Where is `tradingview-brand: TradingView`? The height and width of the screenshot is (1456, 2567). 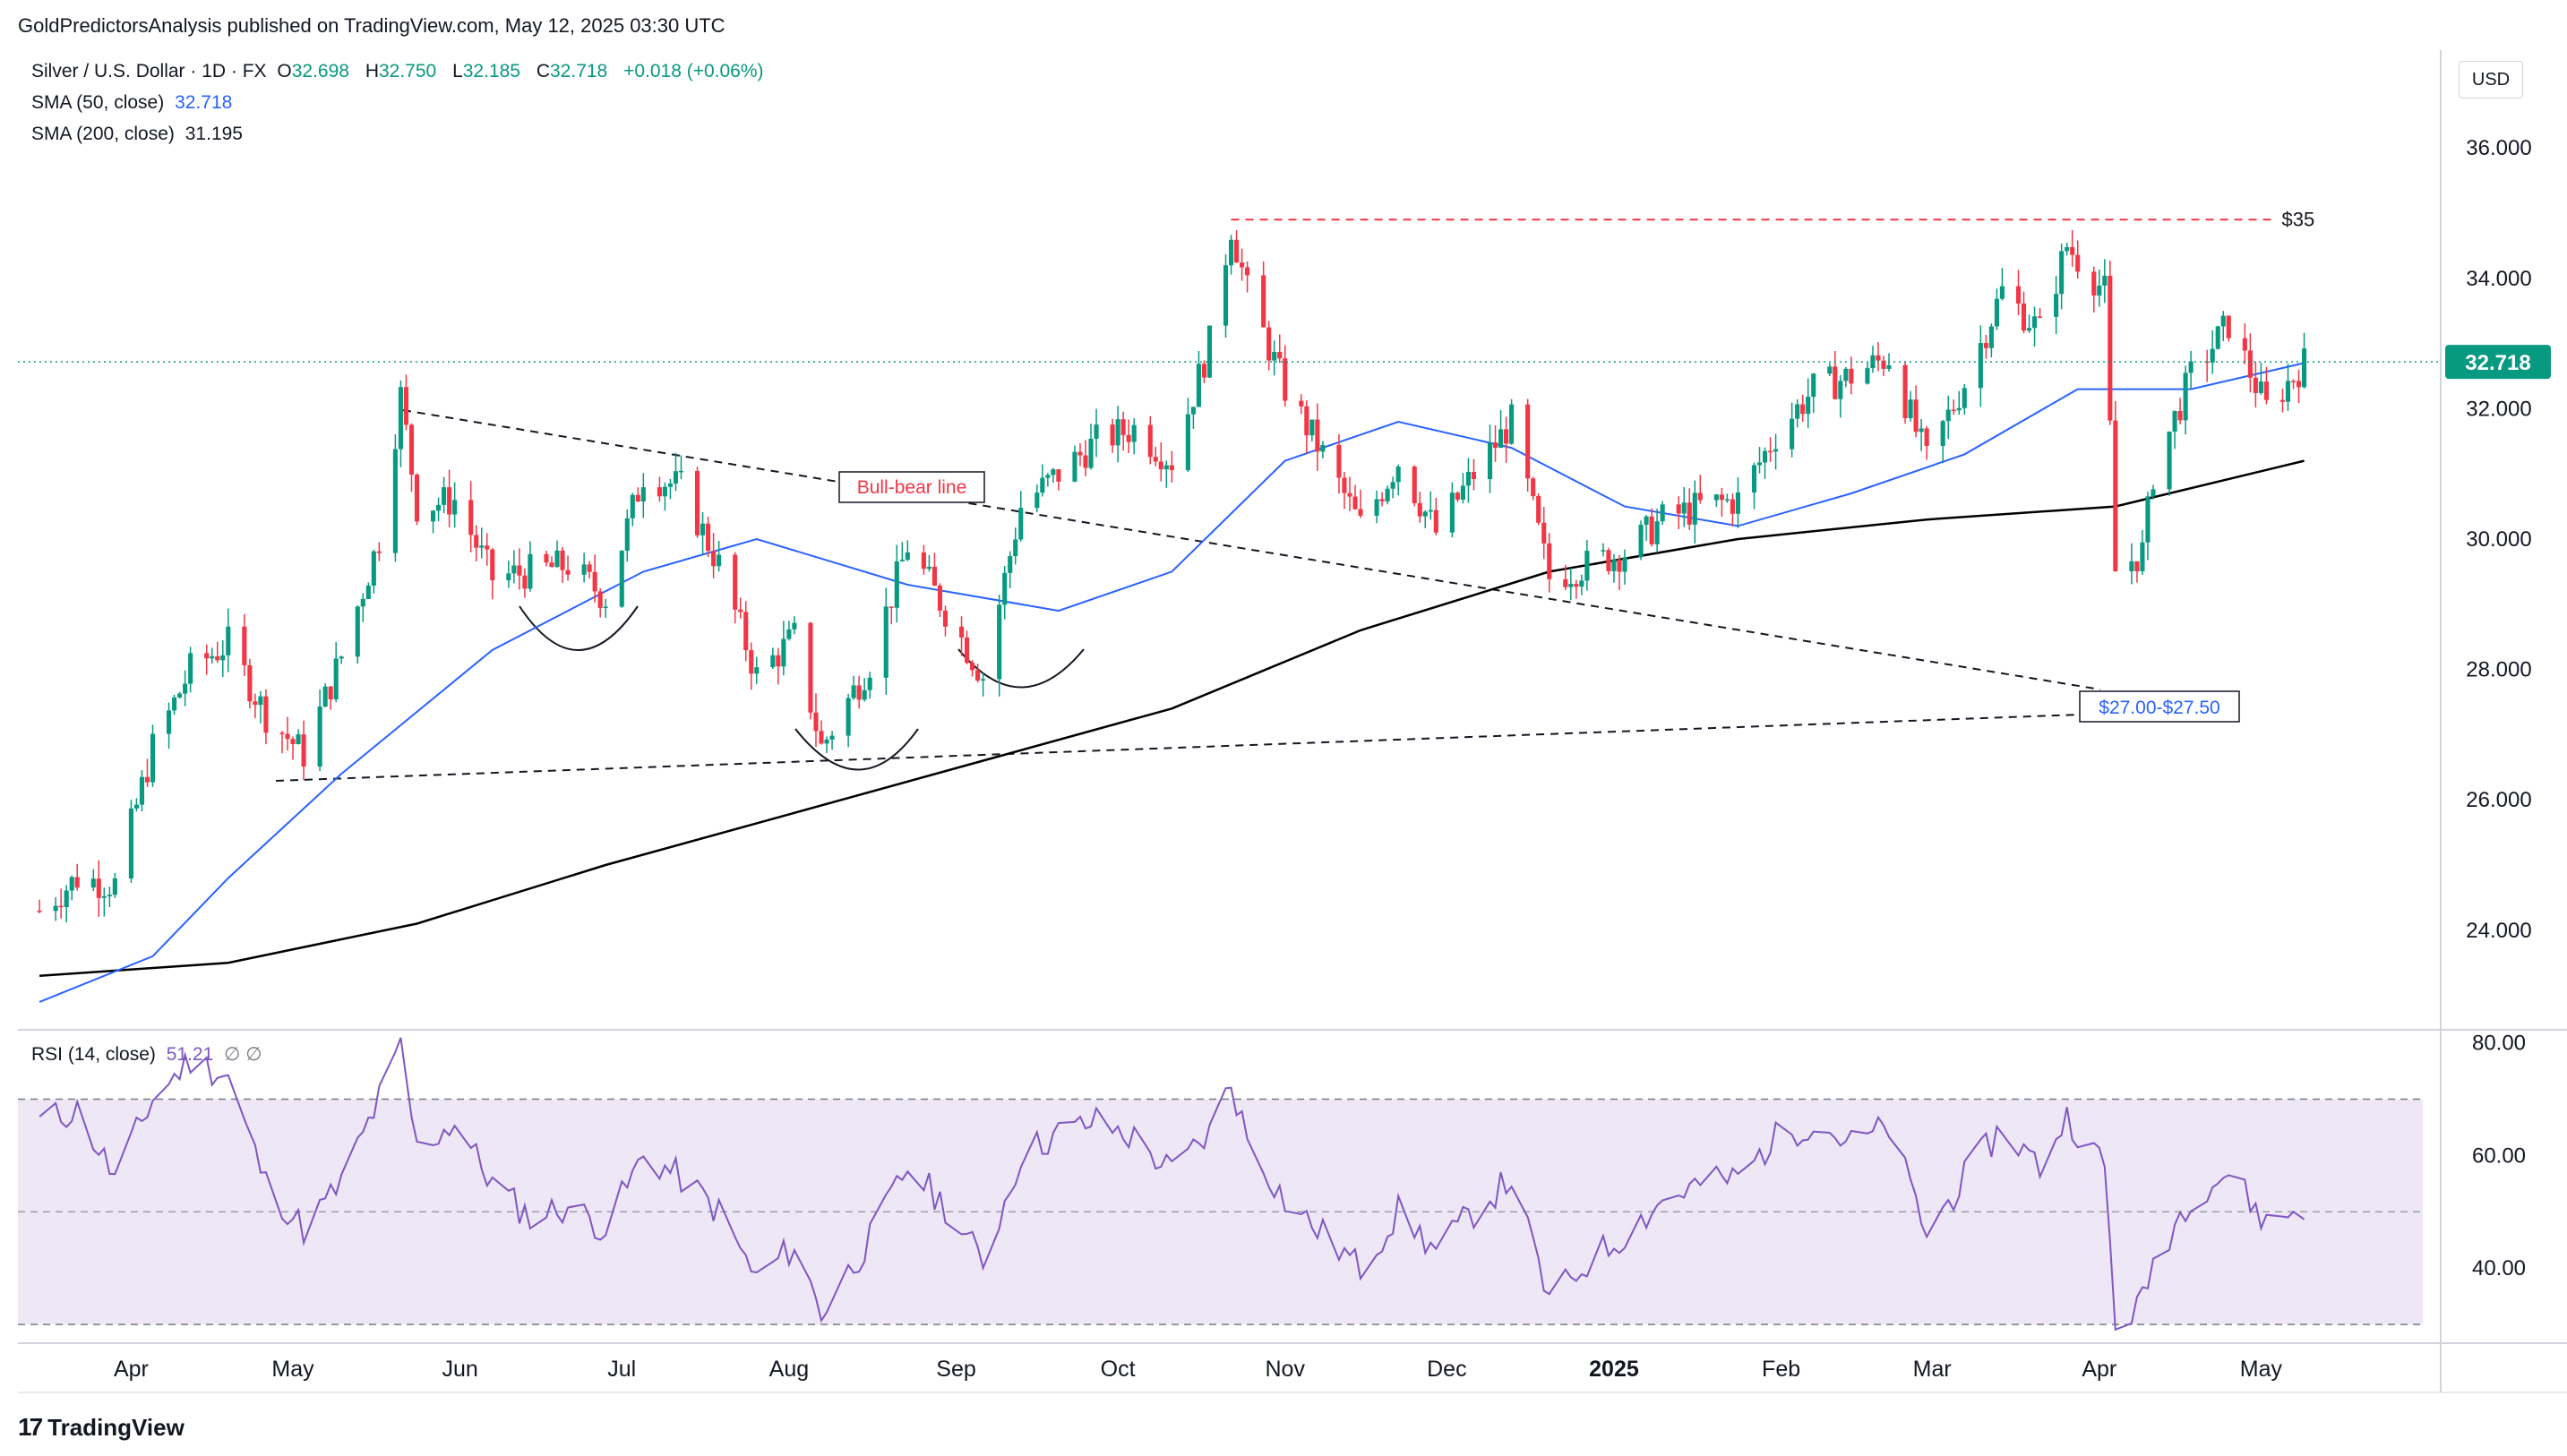 tradingview-brand: TradingView is located at coordinates (116, 1427).